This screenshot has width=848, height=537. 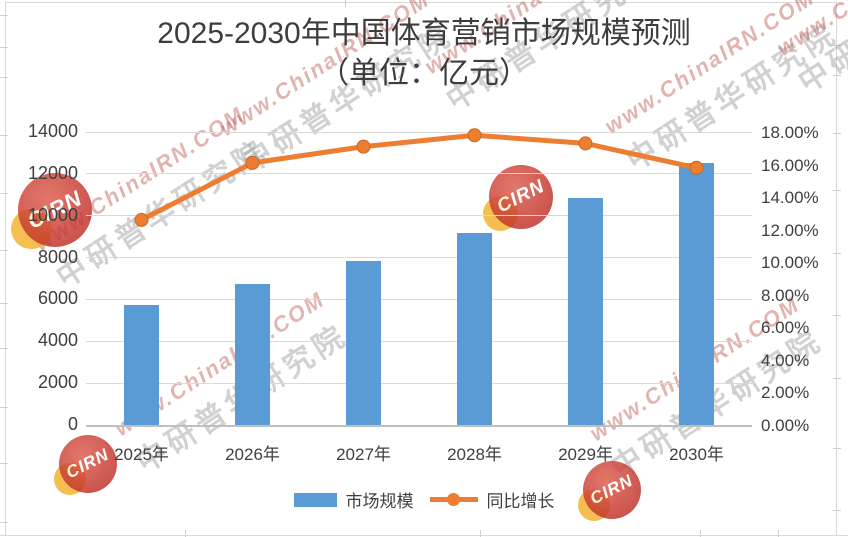 I want to click on left-axis-tick-label: 4000, so click(x=57, y=340).